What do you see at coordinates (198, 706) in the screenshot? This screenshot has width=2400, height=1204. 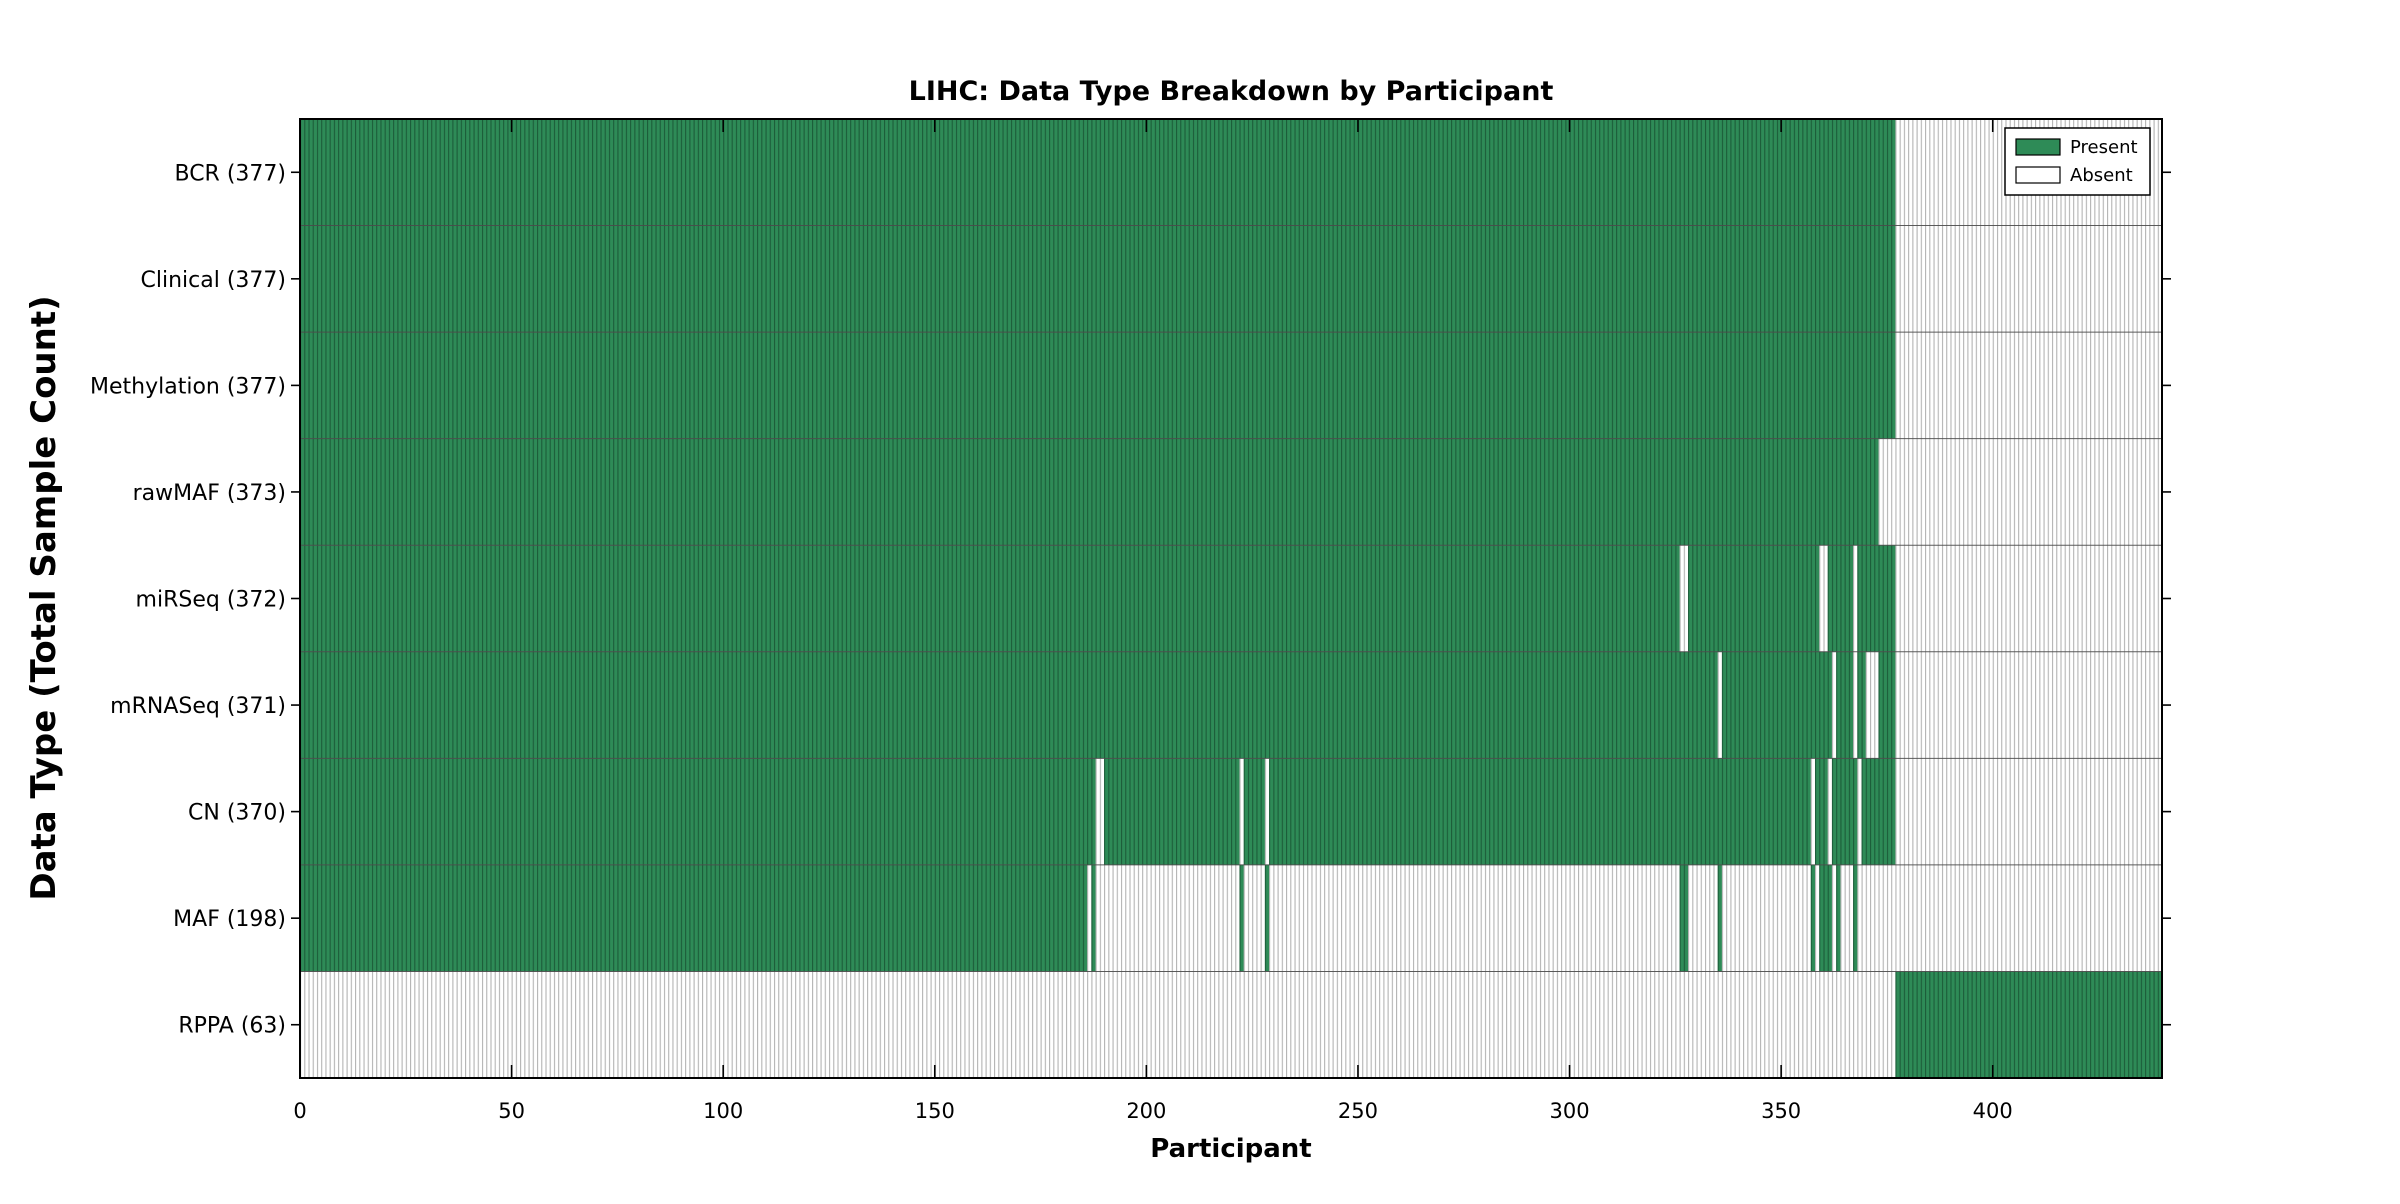 I see `y-tick-label: mRNASeq (371)` at bounding box center [198, 706].